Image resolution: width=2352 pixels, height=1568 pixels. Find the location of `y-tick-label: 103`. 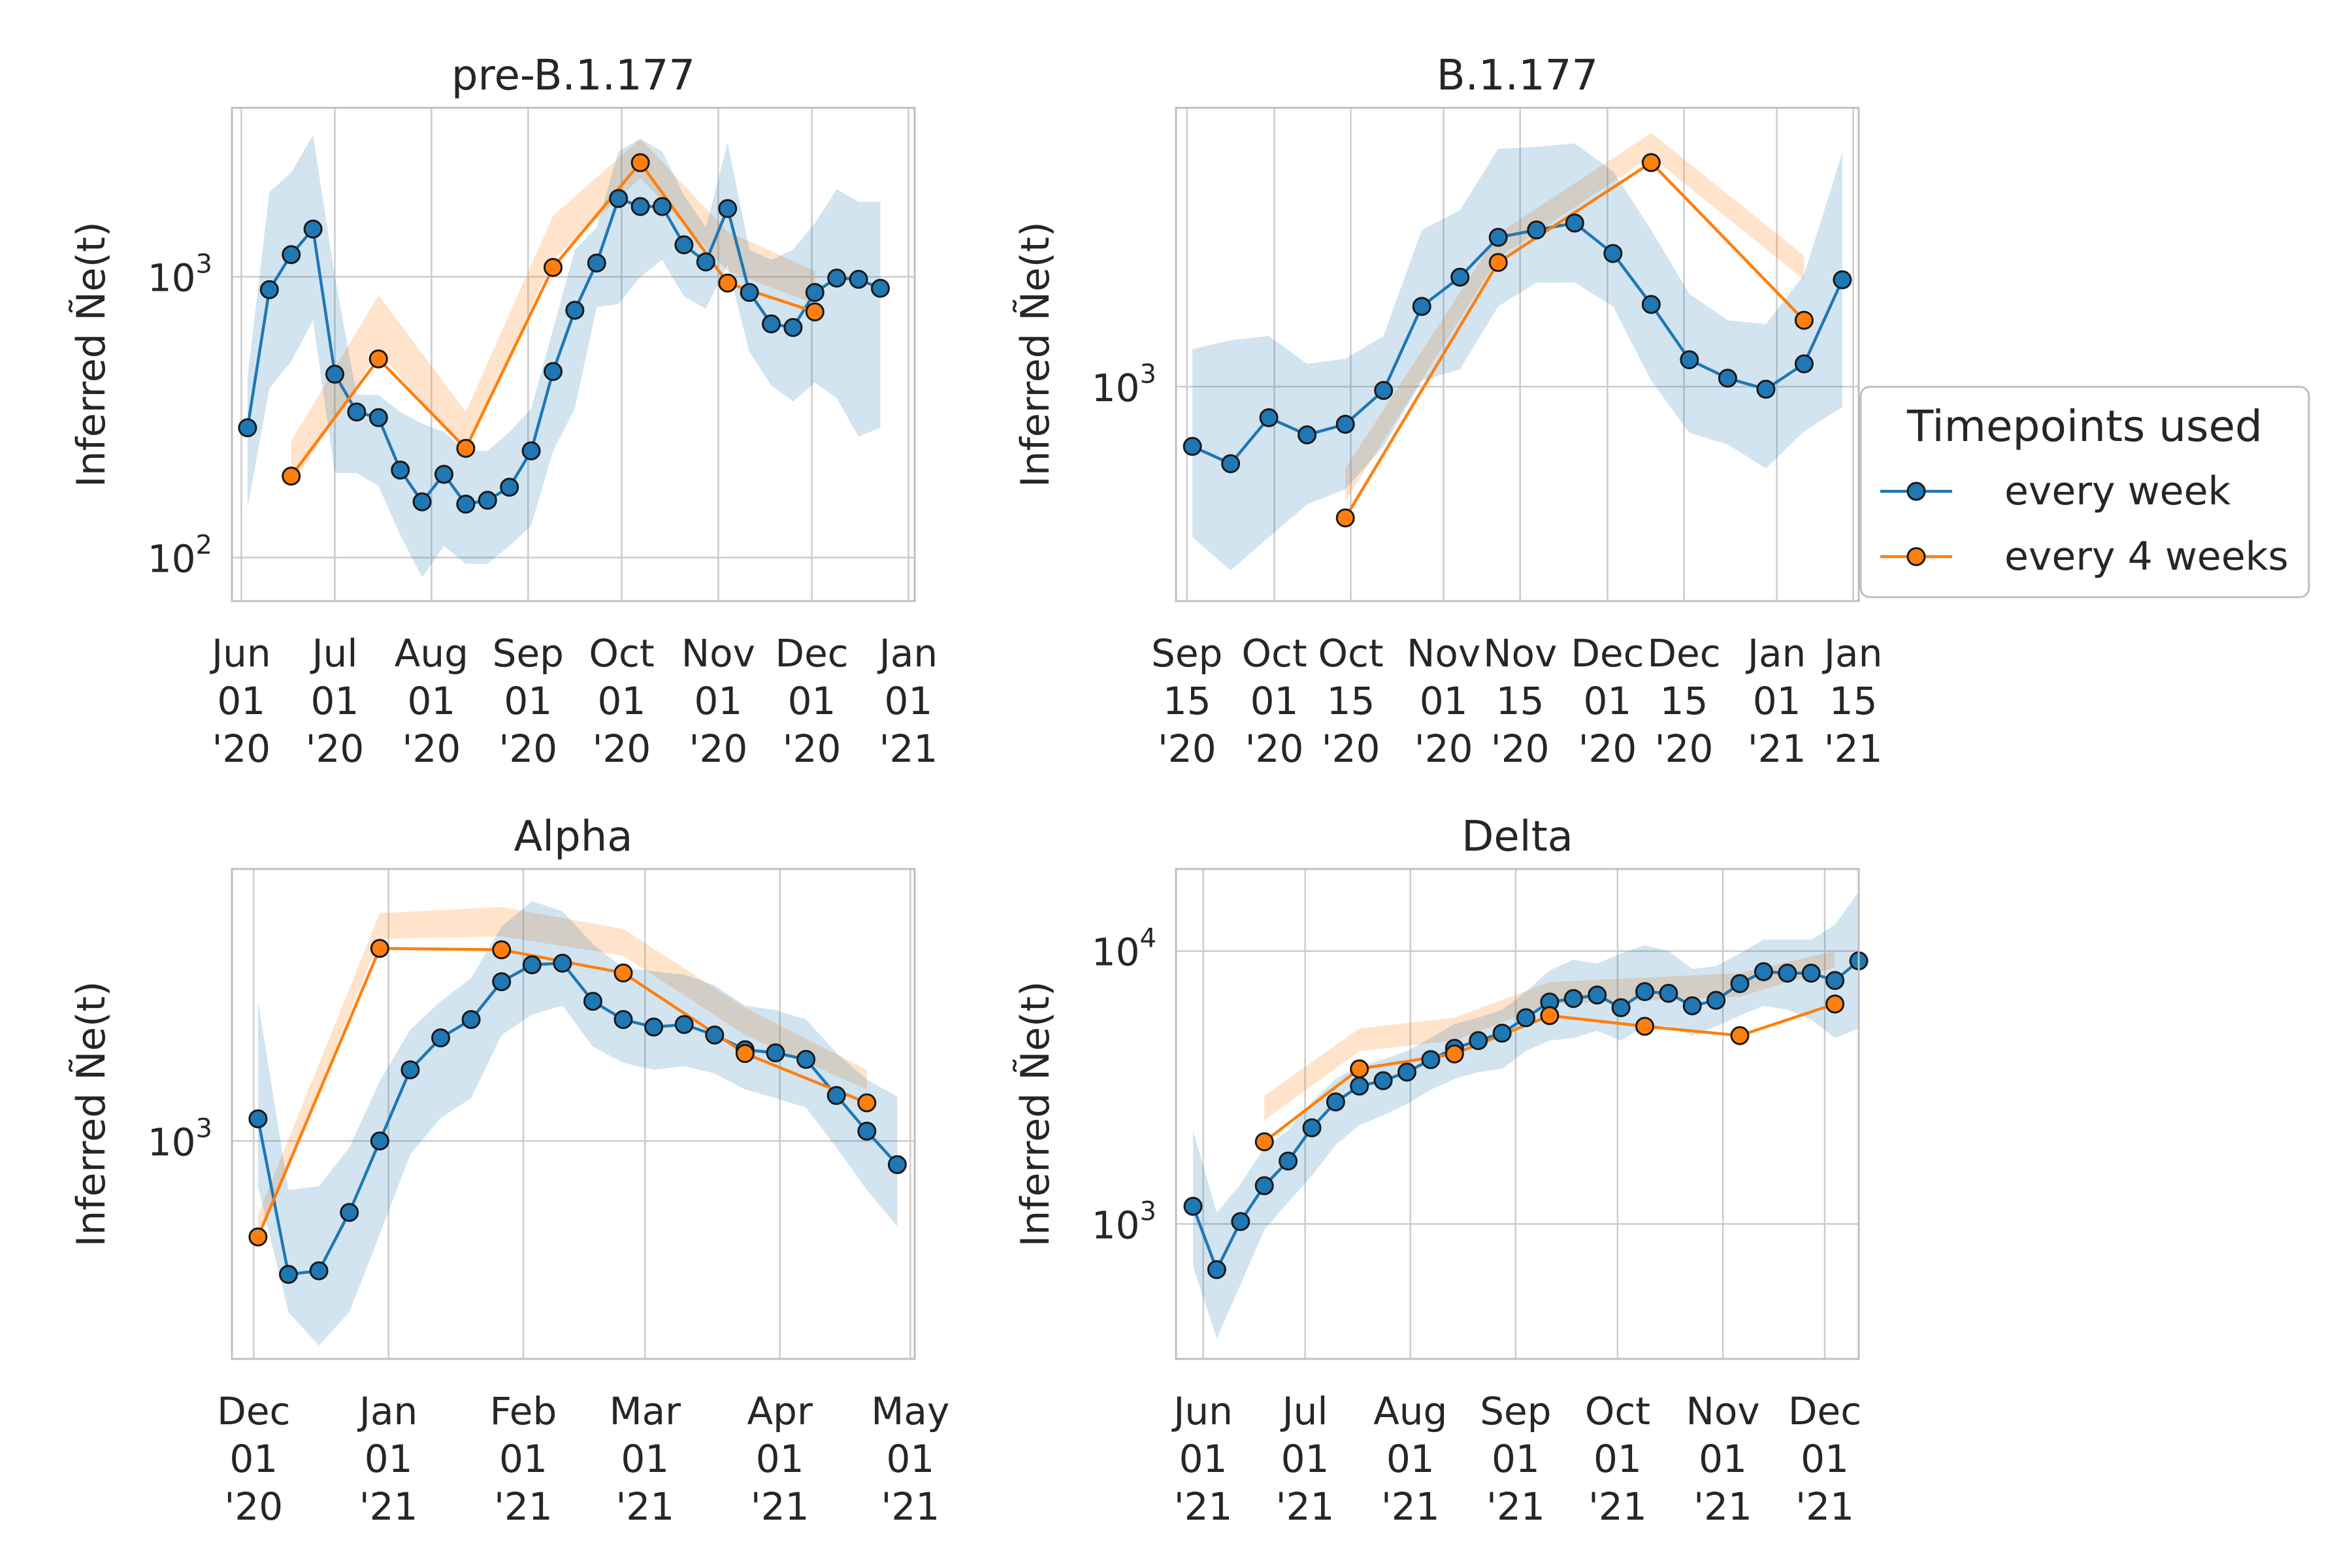

y-tick-label: 103 is located at coordinates (1124, 384).